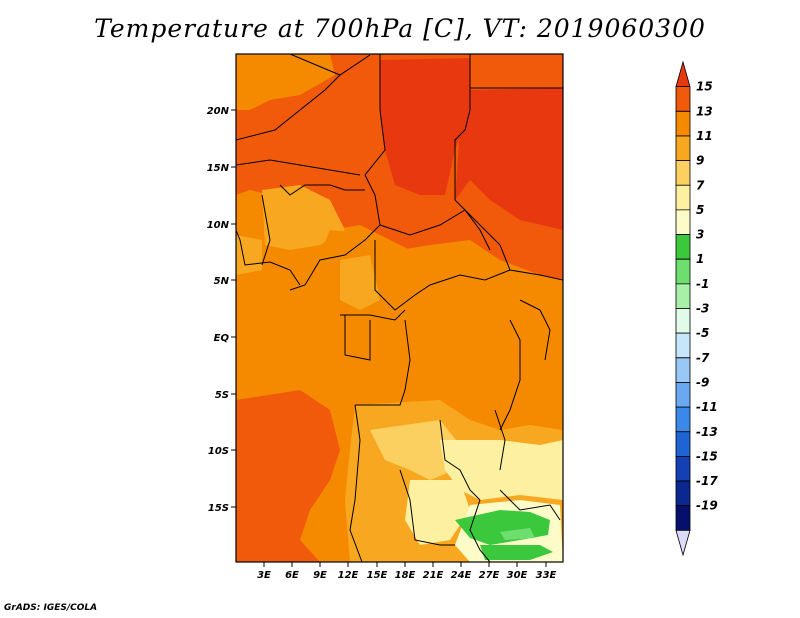 Image resolution: width=800 pixels, height=618 pixels. Describe the element at coordinates (700, 161) in the screenshot. I see `colorbar-label: 9` at that location.